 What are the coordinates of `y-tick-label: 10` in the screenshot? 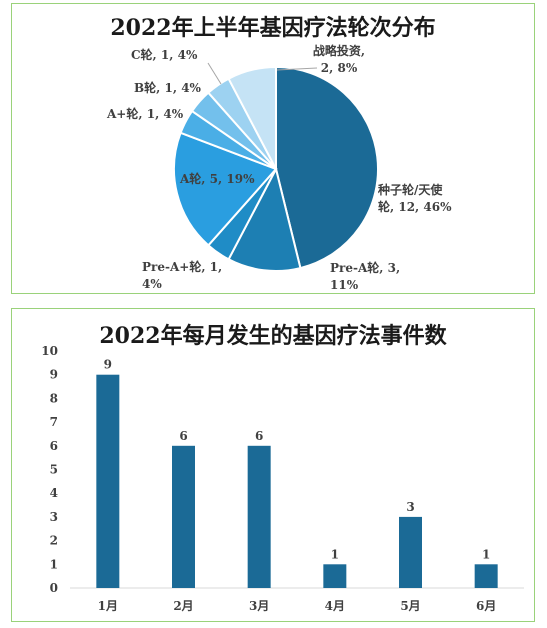 It's located at (49, 351).